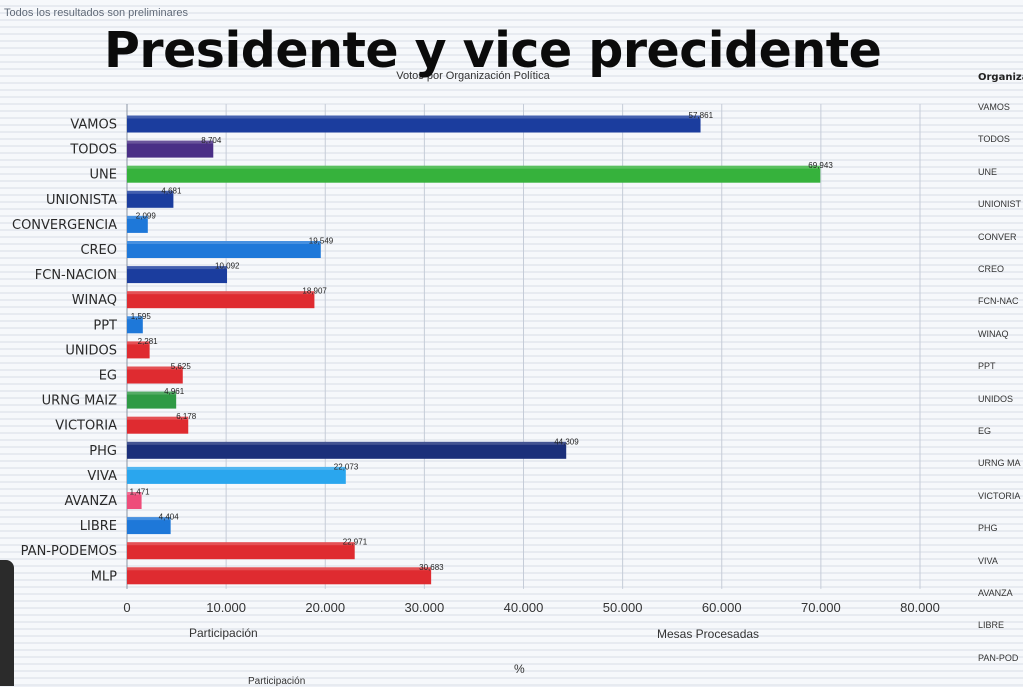  I want to click on category-label: VIVA, so click(102, 476).